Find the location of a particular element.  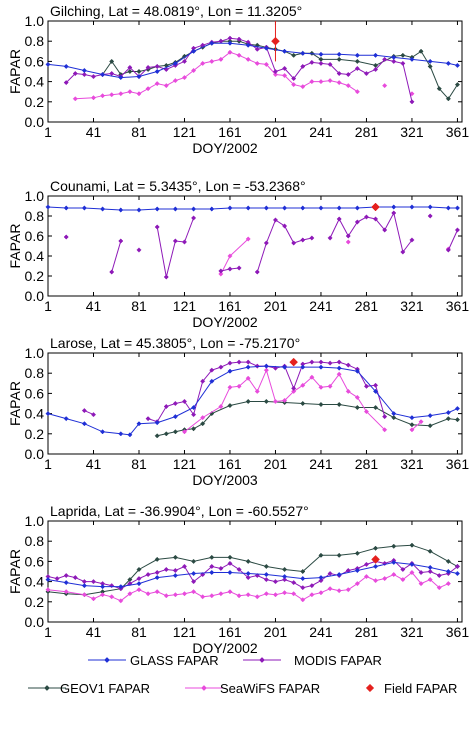

legend-label: Field FAPAR is located at coordinates (420, 688).